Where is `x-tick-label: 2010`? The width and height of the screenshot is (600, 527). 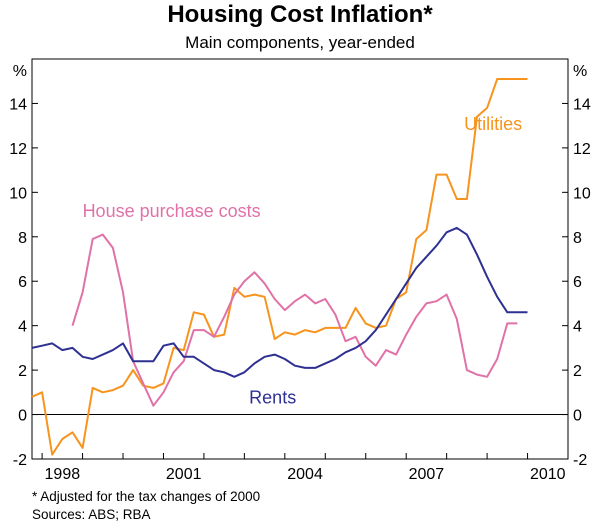
x-tick-label: 2010 is located at coordinates (548, 474).